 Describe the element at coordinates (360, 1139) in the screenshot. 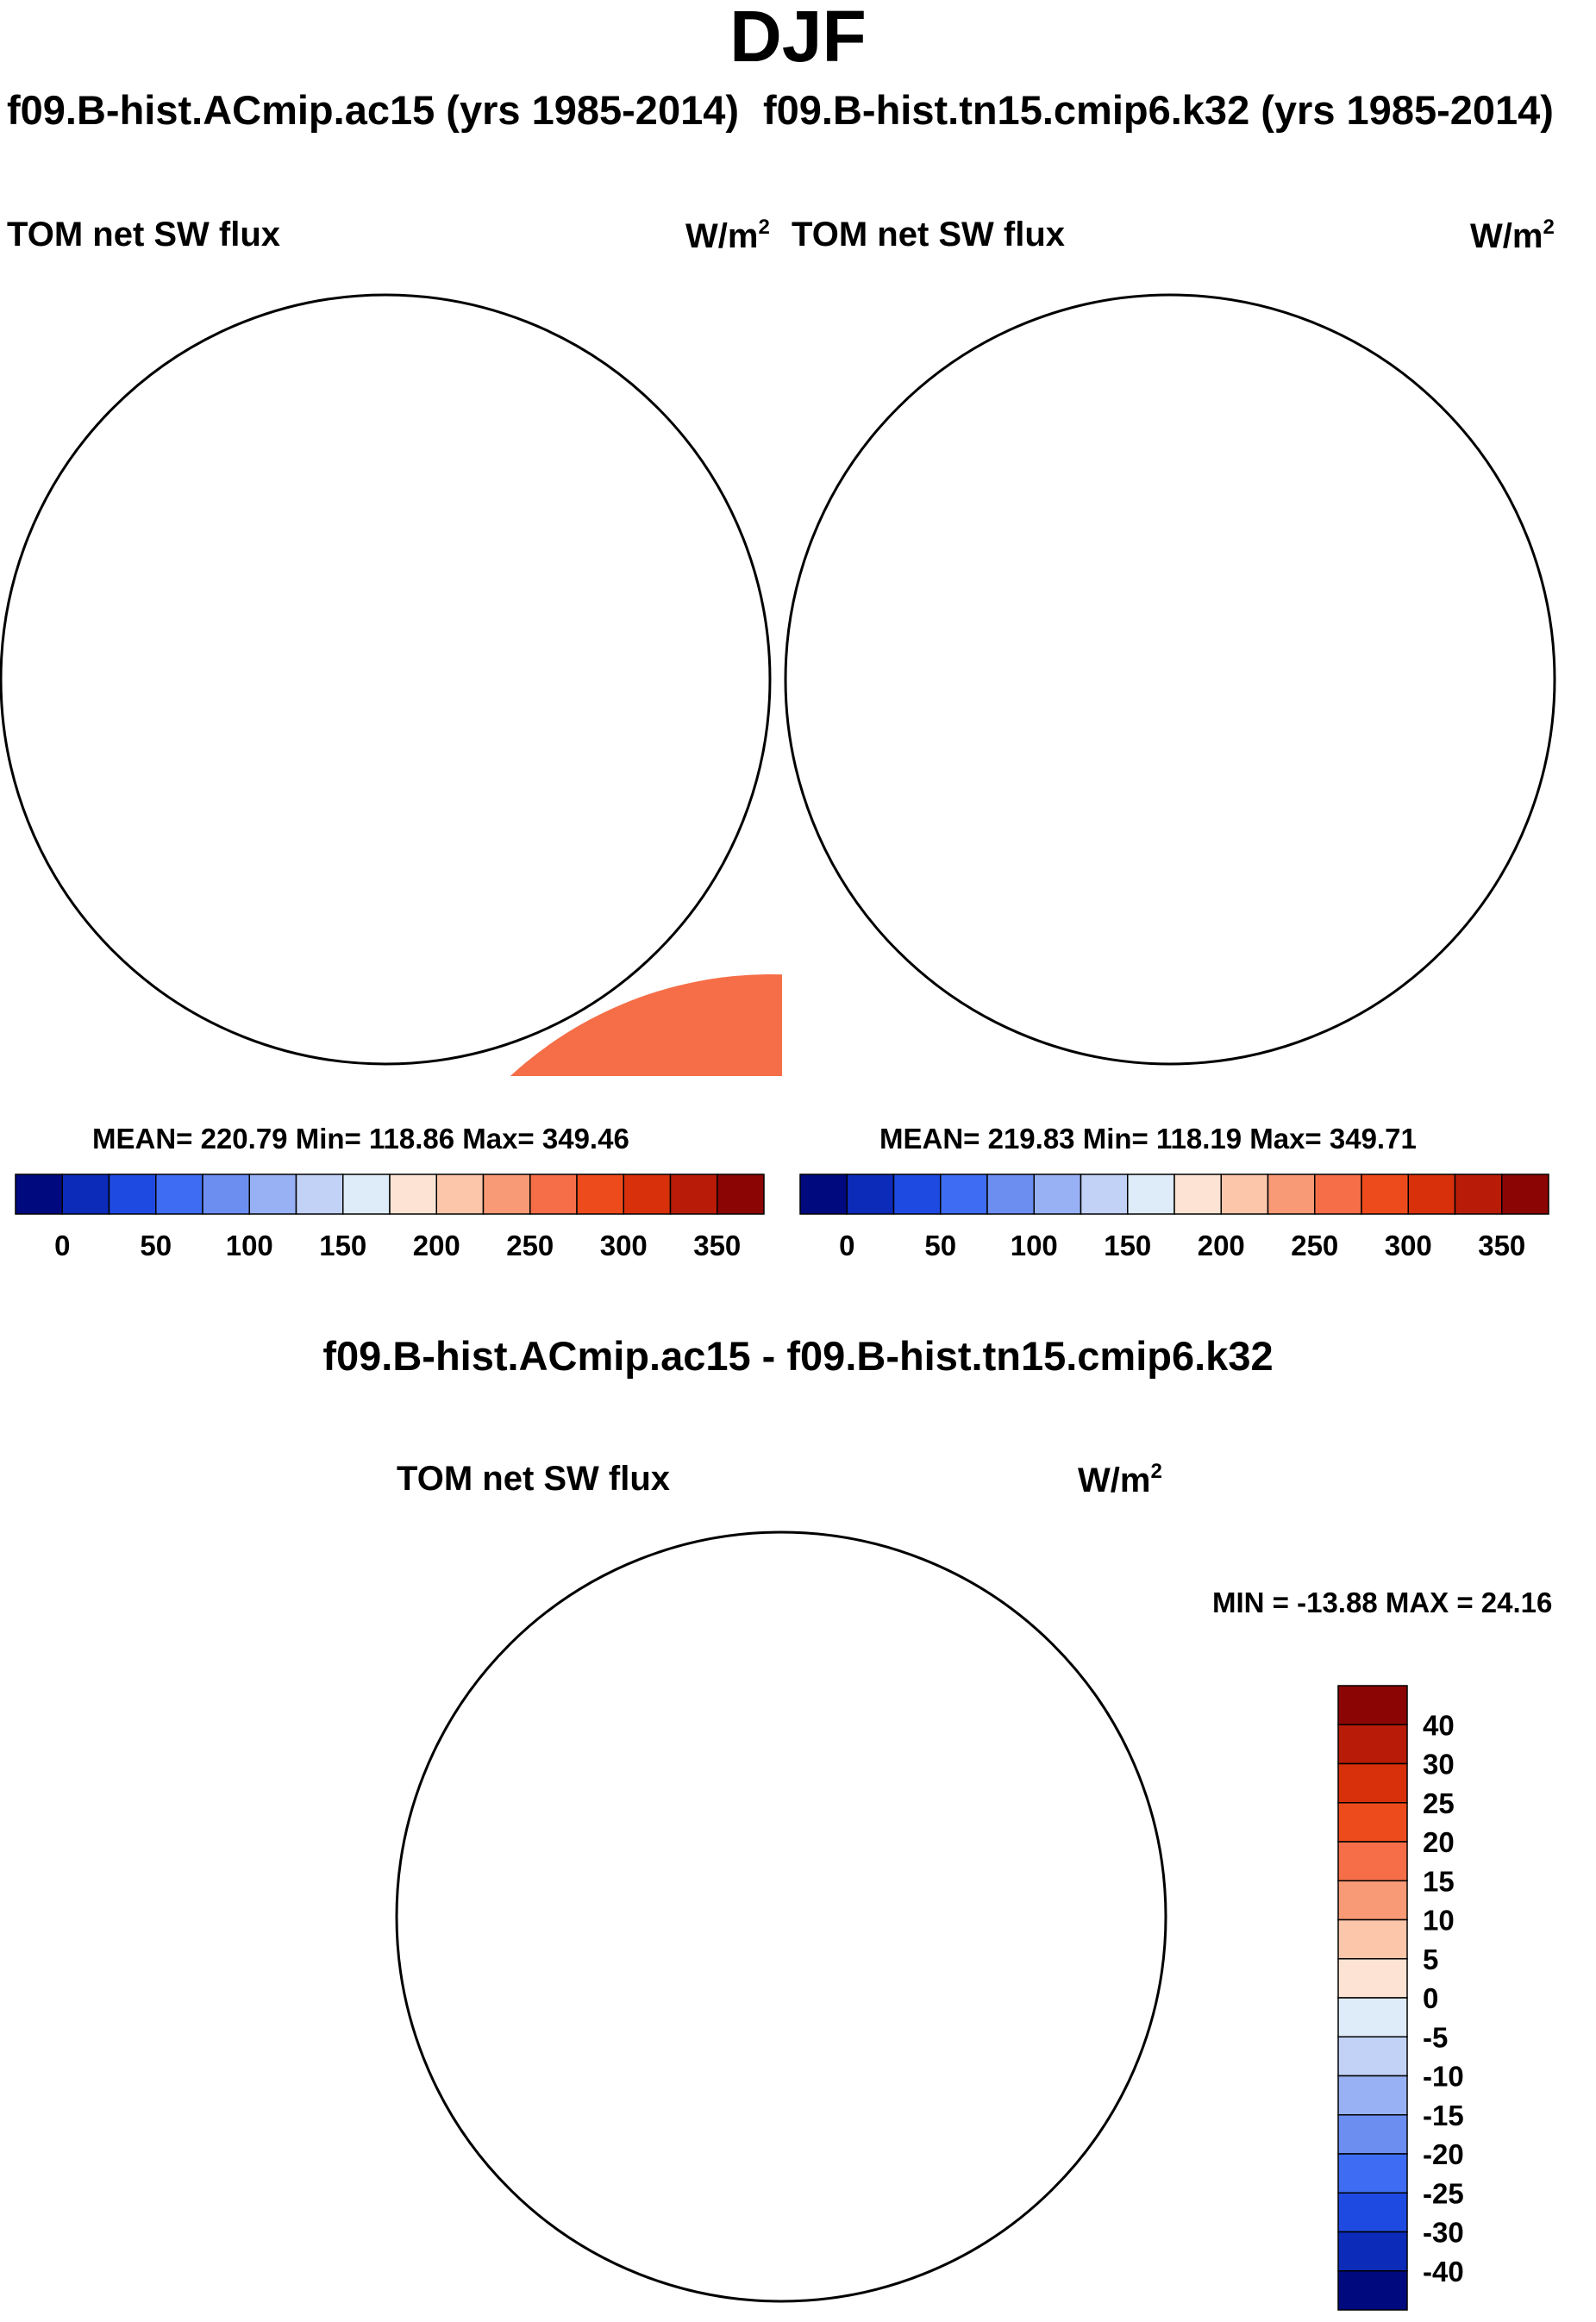

I see `stats-label-1: MEAN= 220.79 Min= 118.86 Max= 349.46` at that location.